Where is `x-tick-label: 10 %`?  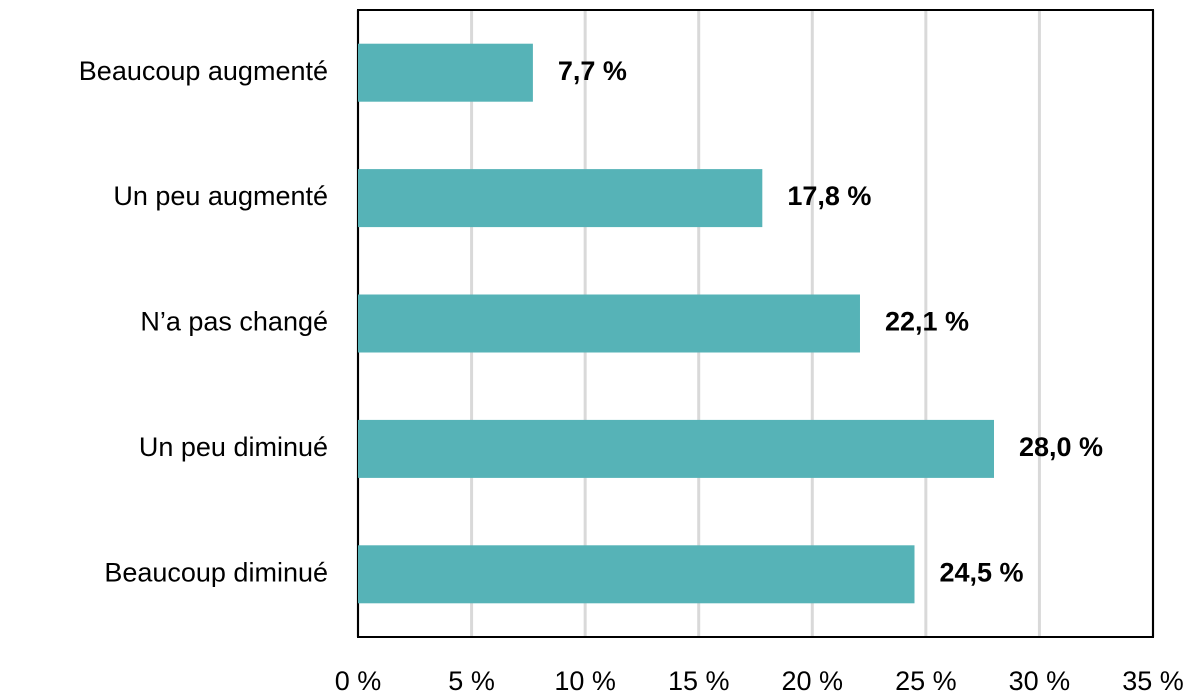 x-tick-label: 10 % is located at coordinates (585, 680).